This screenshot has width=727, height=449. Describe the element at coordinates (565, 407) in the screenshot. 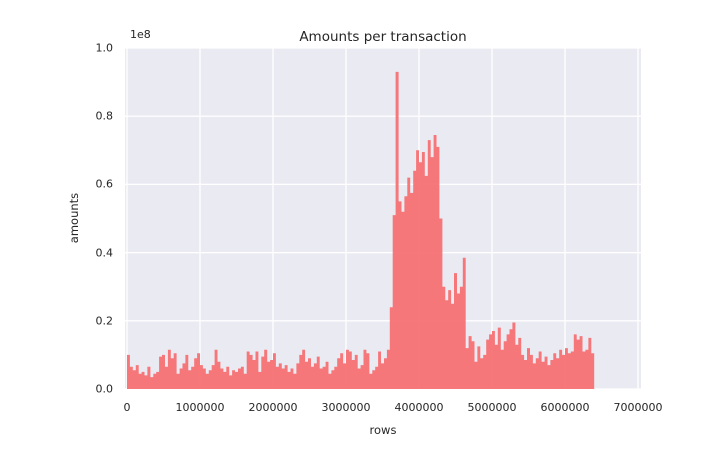

I see `x-tick-label: 6000000` at that location.